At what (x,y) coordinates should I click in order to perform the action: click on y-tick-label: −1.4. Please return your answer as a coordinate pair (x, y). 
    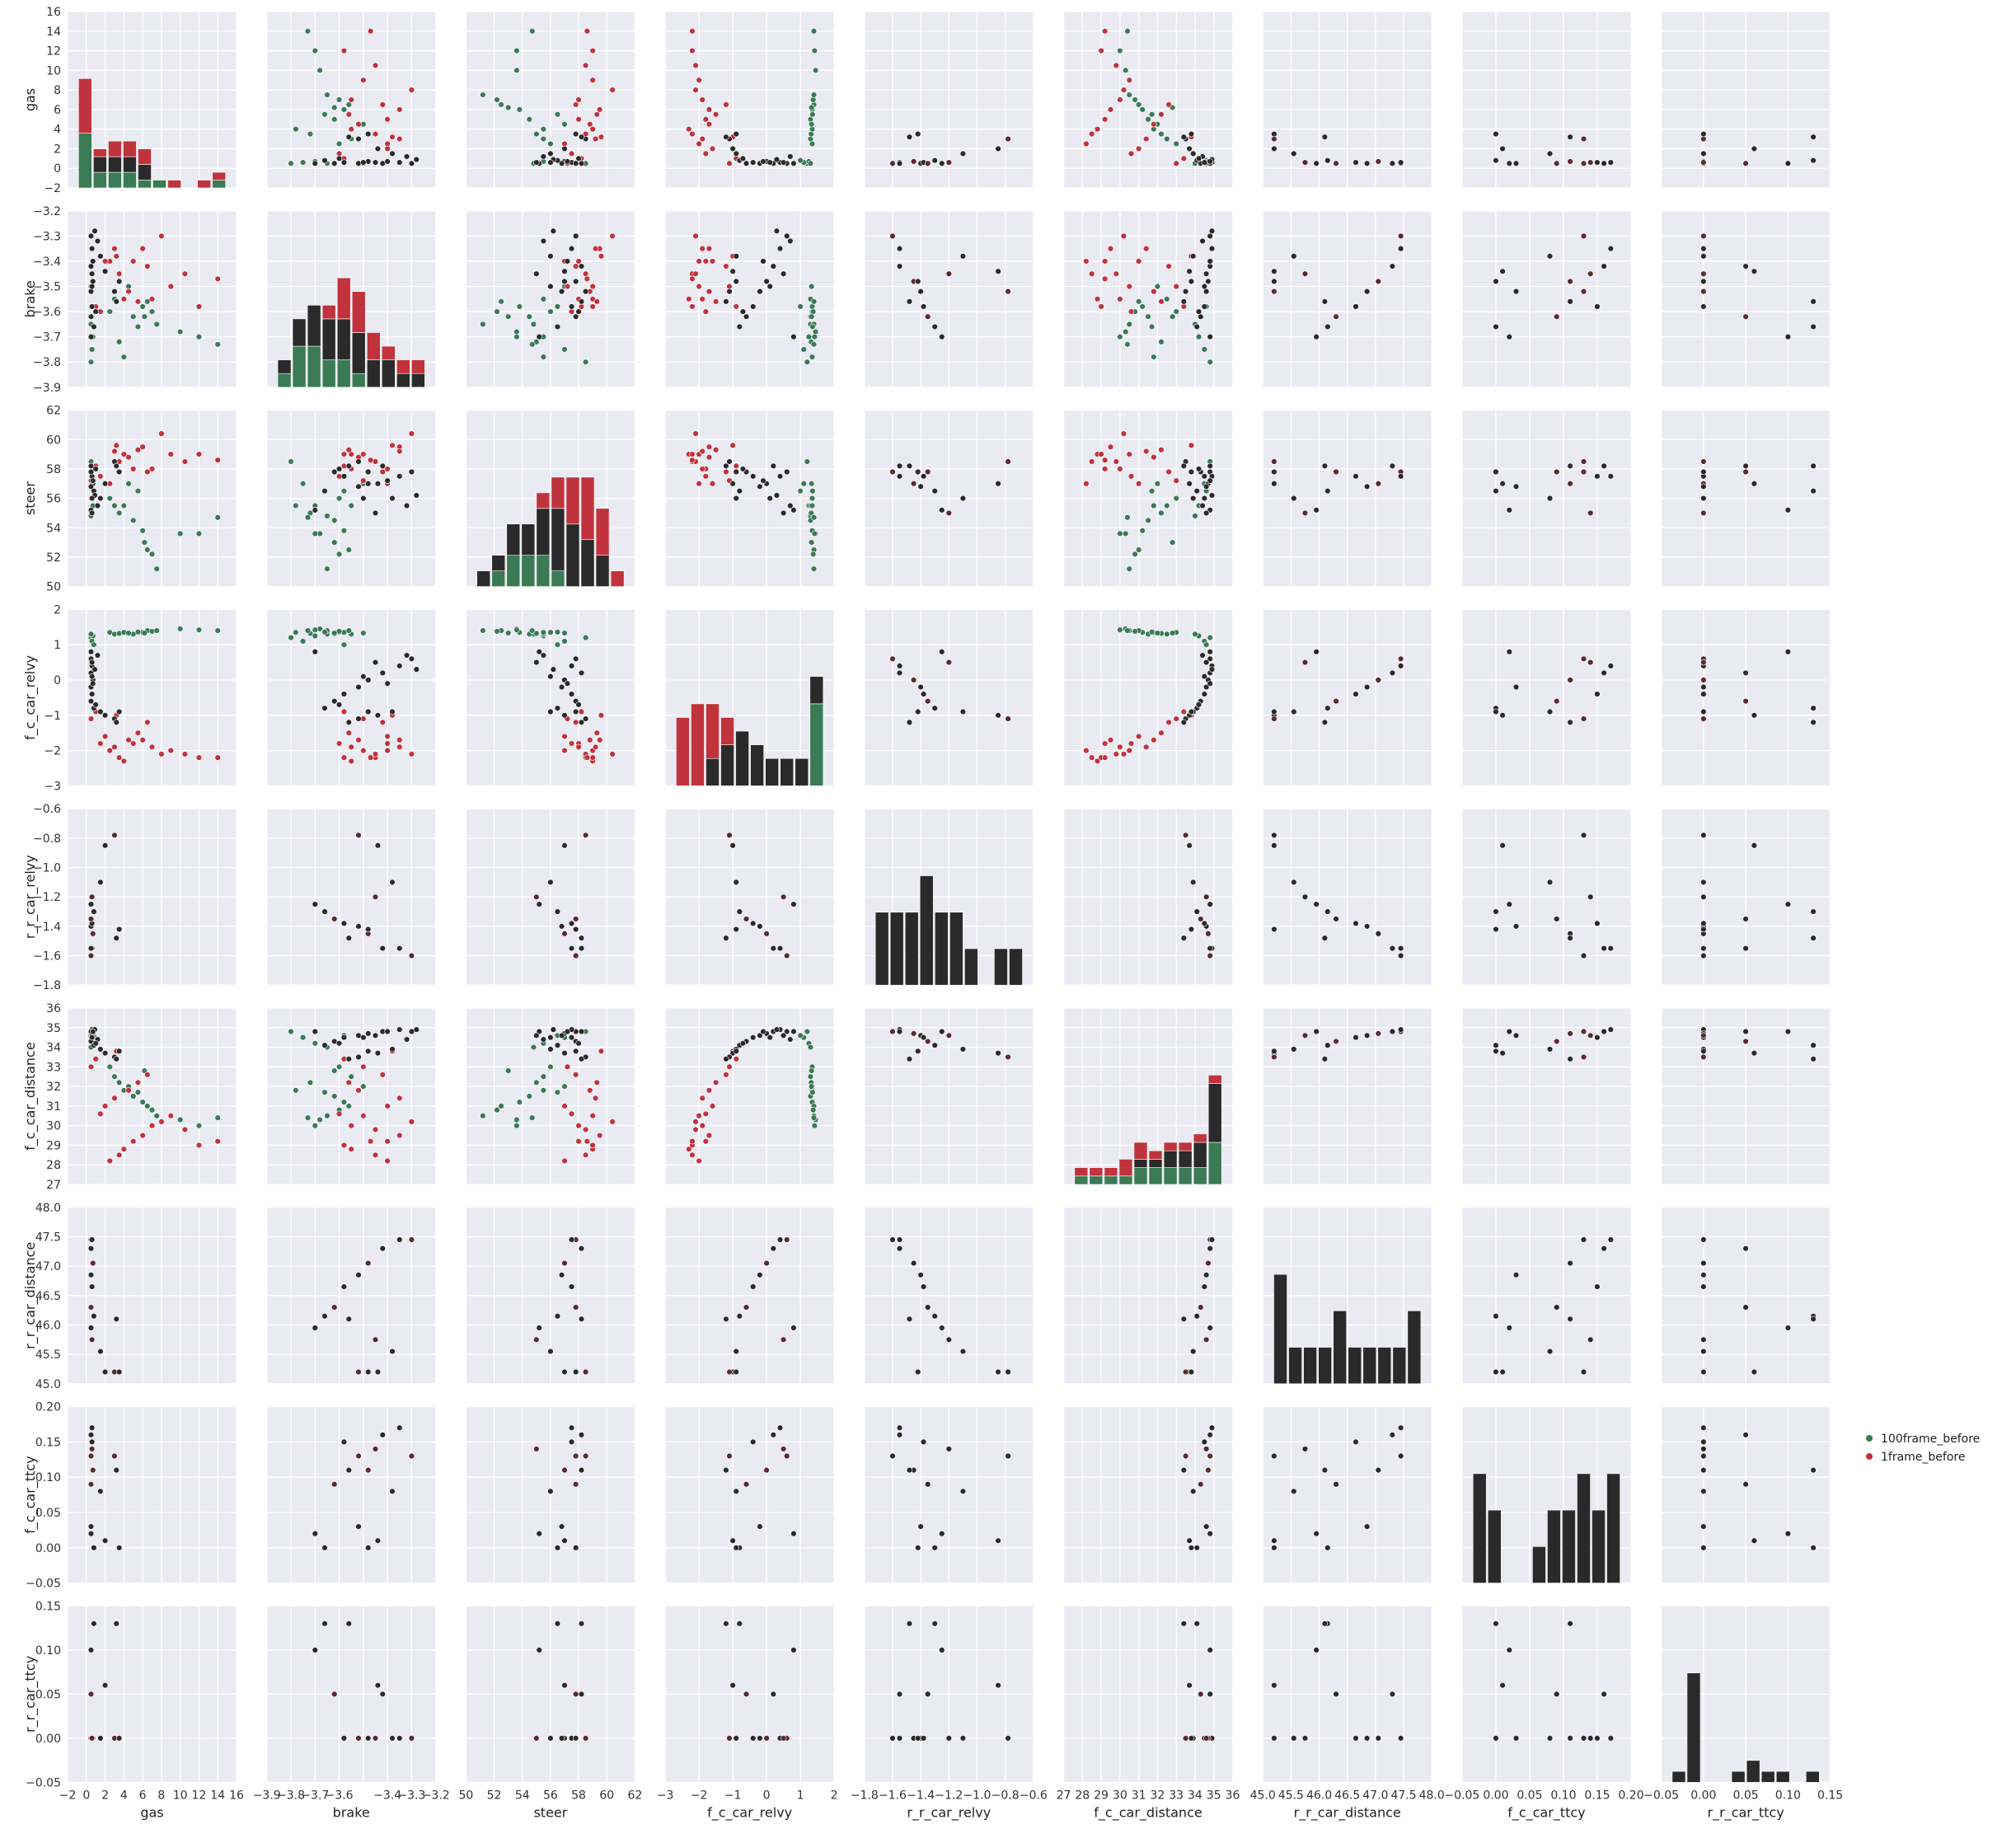
    Looking at the image, I should click on (47, 927).